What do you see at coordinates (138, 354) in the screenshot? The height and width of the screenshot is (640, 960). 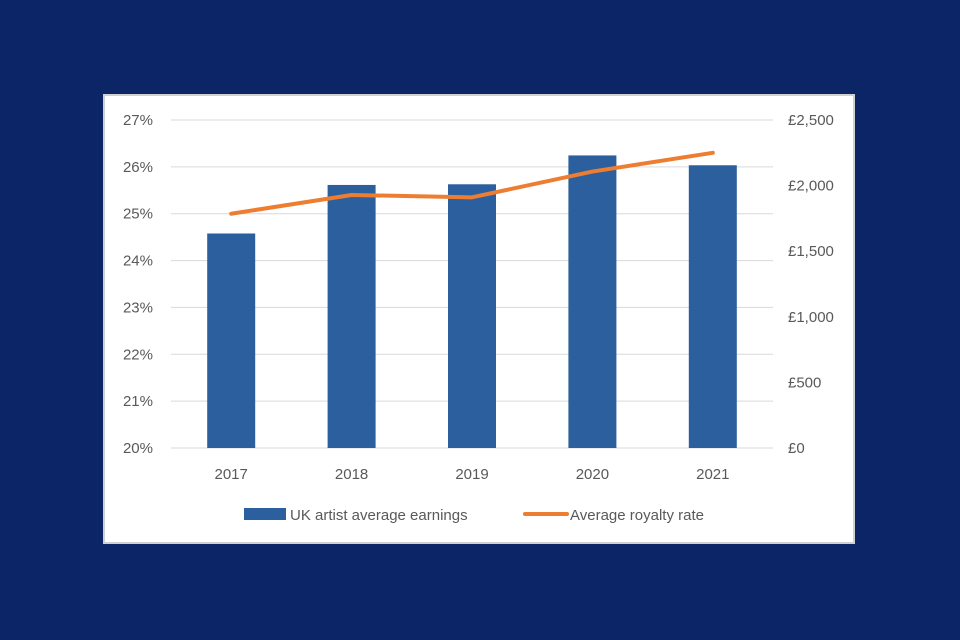 I see `left-tick-label: 22%` at bounding box center [138, 354].